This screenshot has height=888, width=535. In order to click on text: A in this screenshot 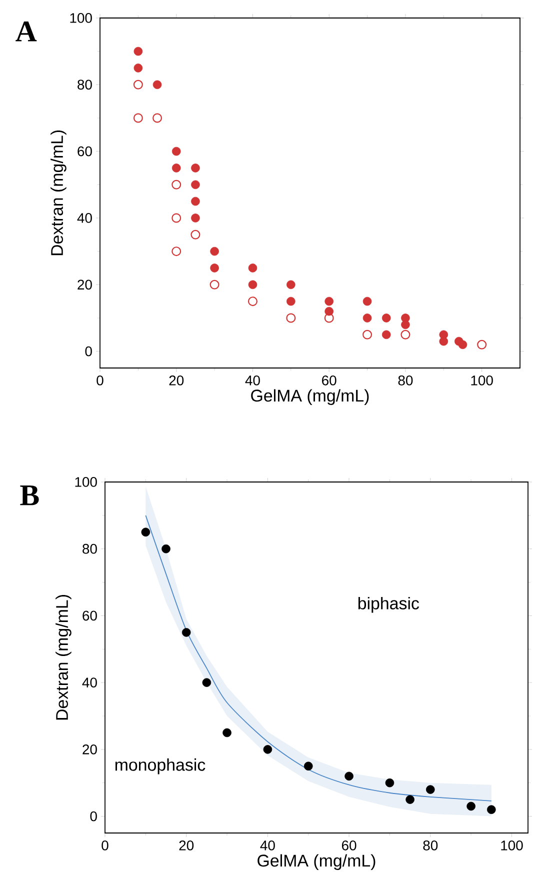, I will do `click(26, 32)`.